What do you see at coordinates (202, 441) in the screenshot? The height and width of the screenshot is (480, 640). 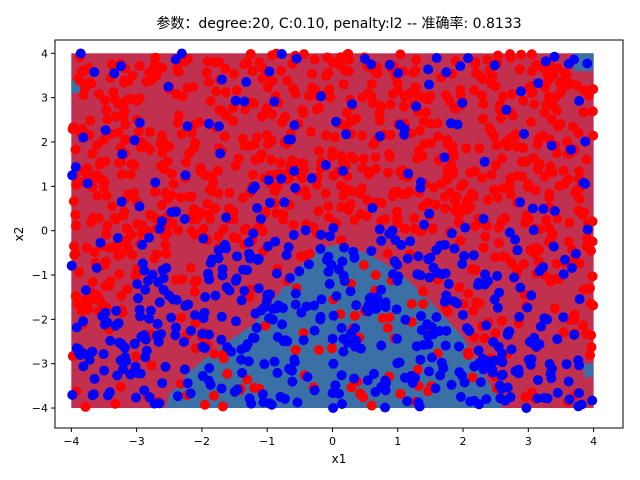 I see `x-tick-label: −2` at bounding box center [202, 441].